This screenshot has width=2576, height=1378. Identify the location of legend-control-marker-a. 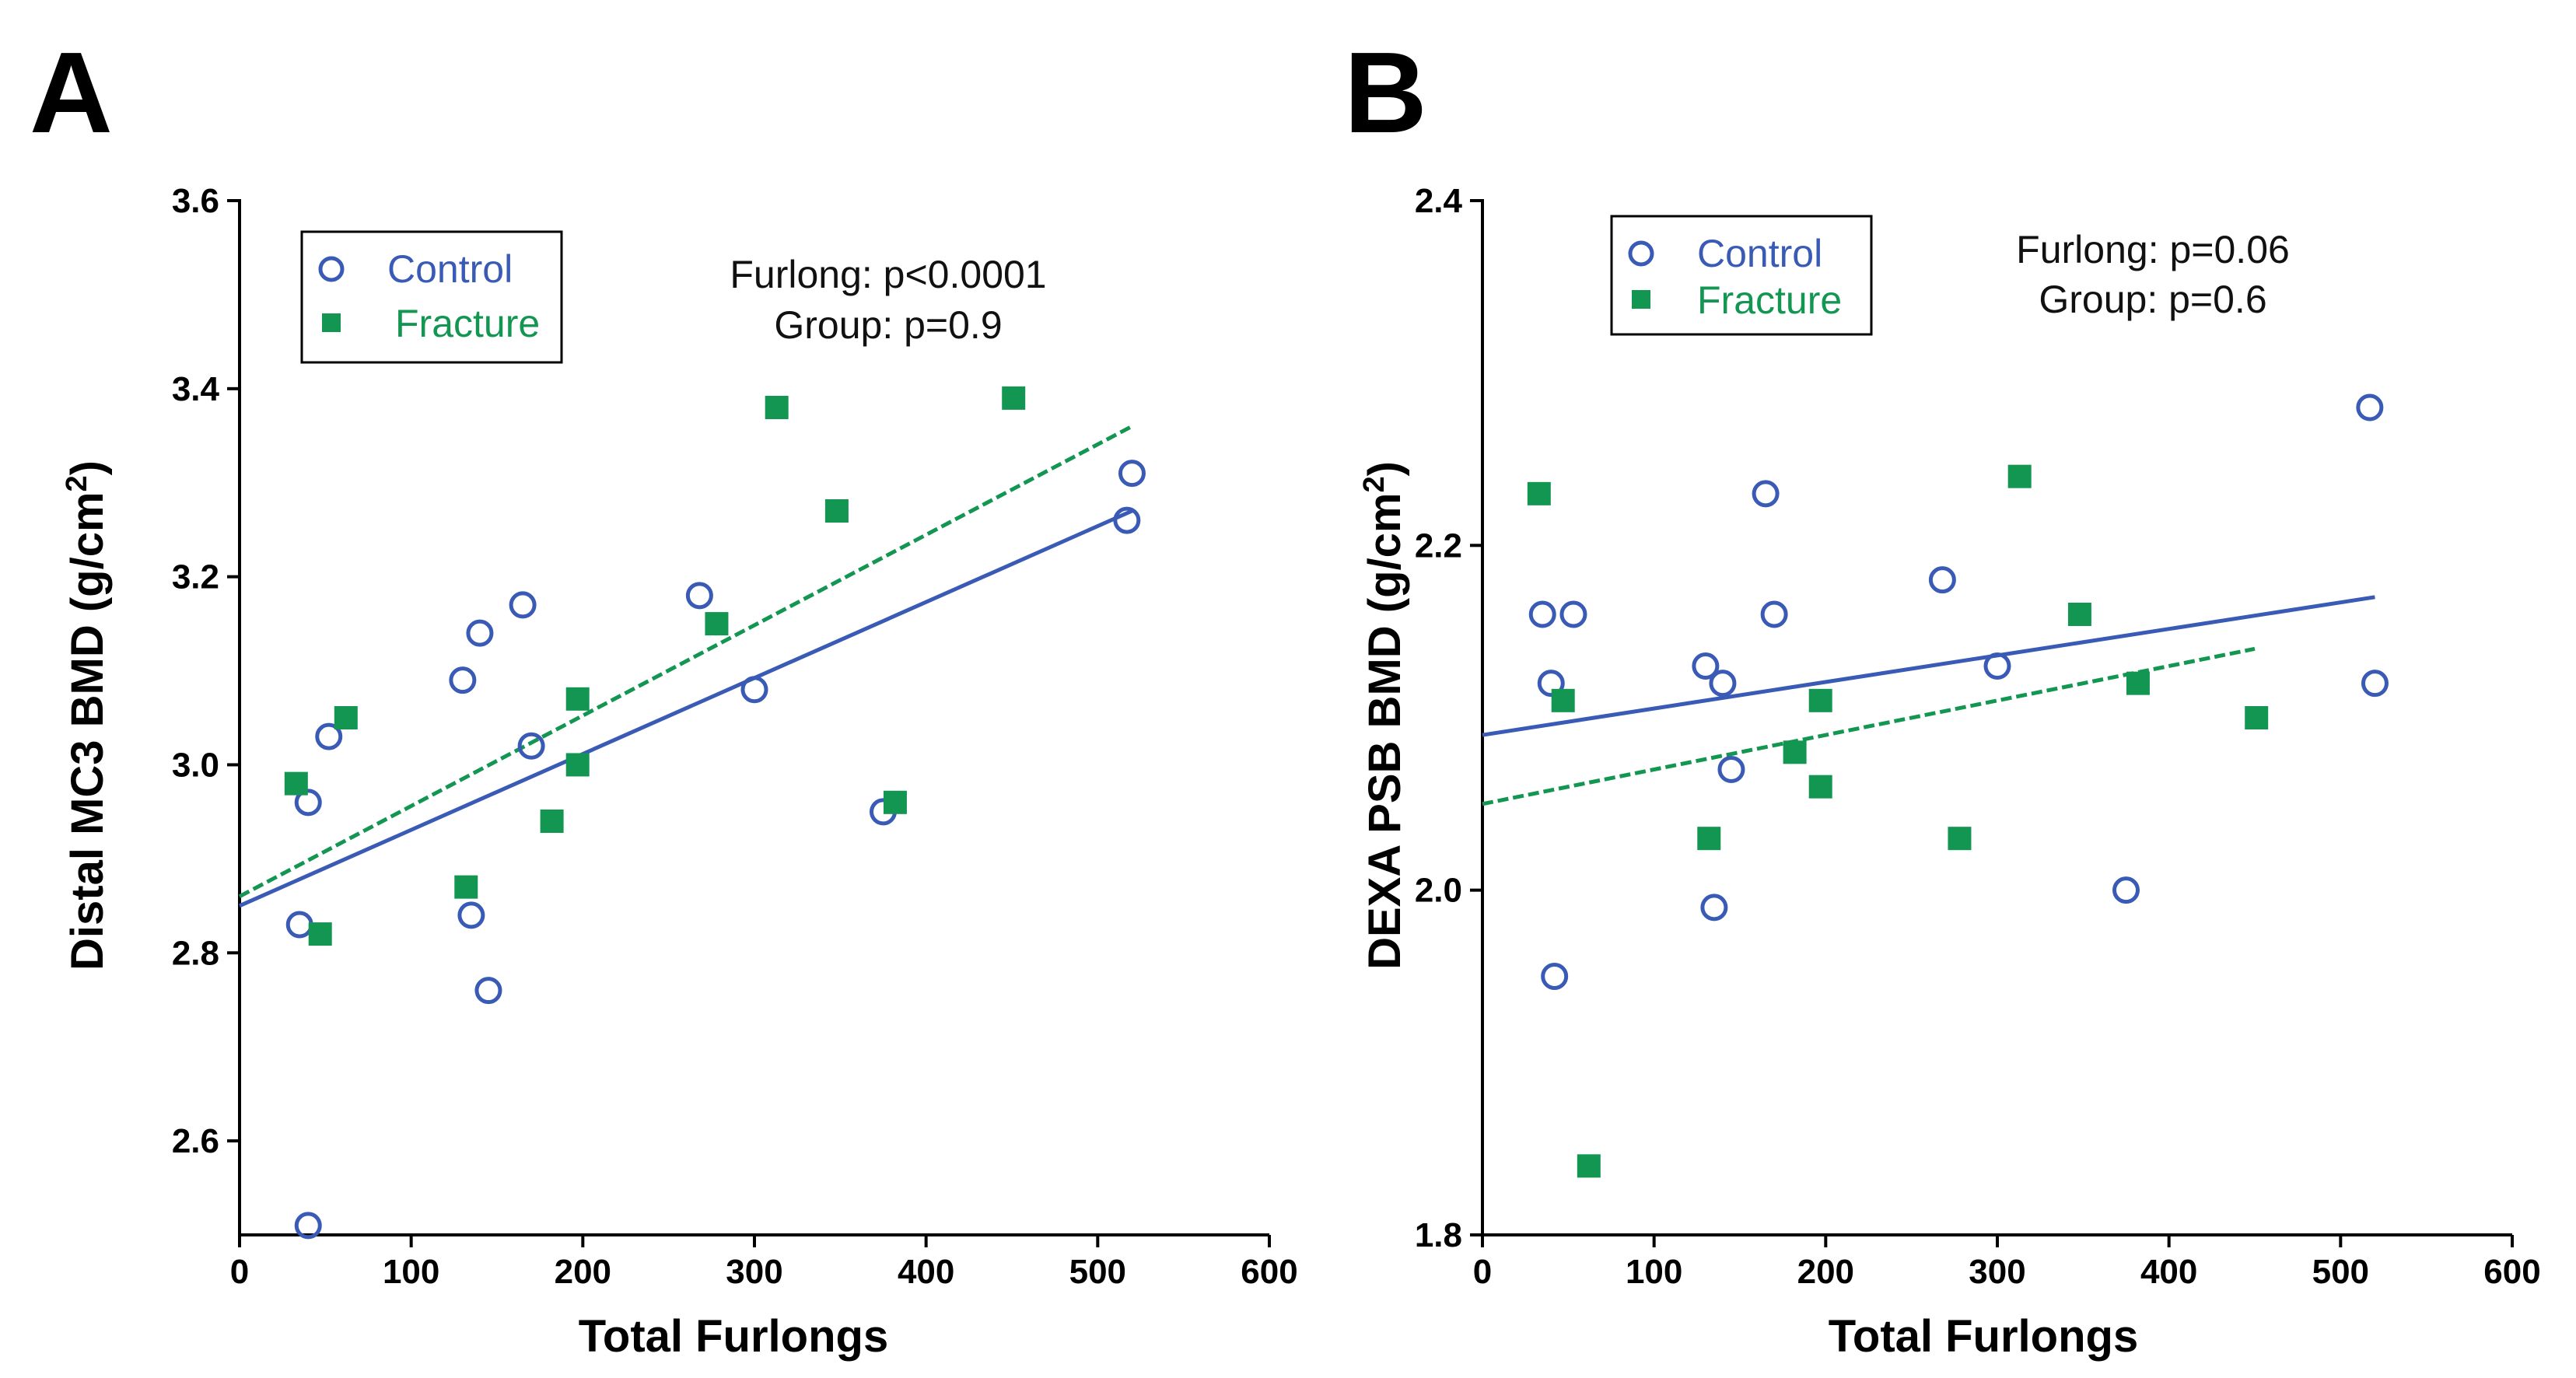
(331, 269).